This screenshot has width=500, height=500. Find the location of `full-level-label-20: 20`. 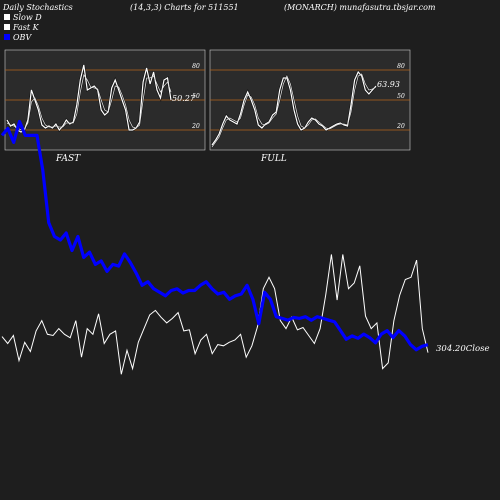

full-level-label-20: 20 is located at coordinates (400, 126).